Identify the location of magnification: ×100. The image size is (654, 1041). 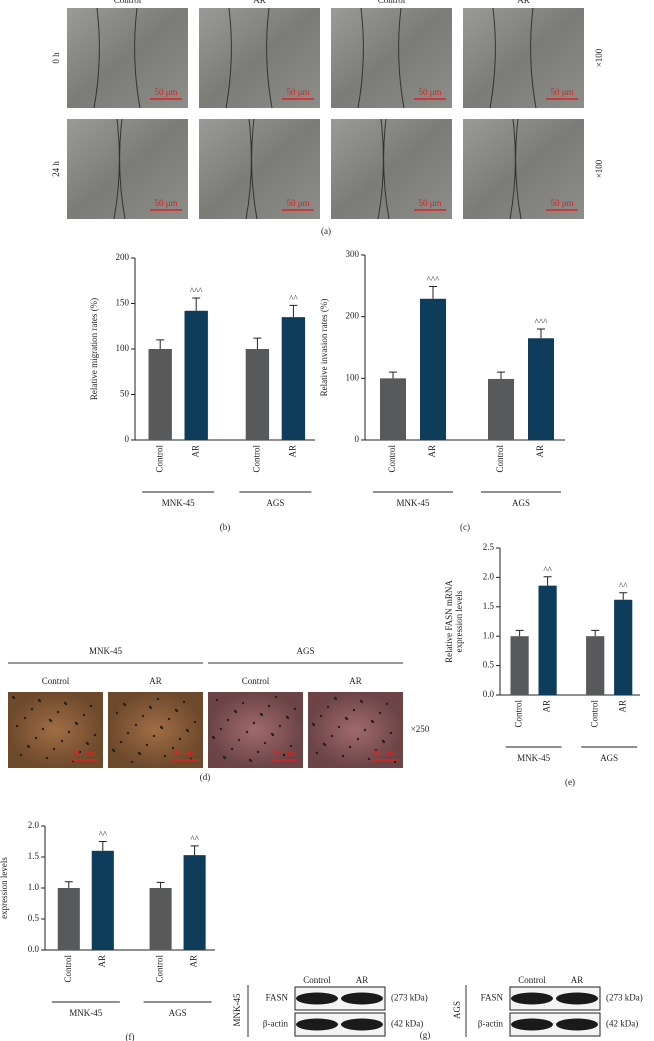
(599, 57).